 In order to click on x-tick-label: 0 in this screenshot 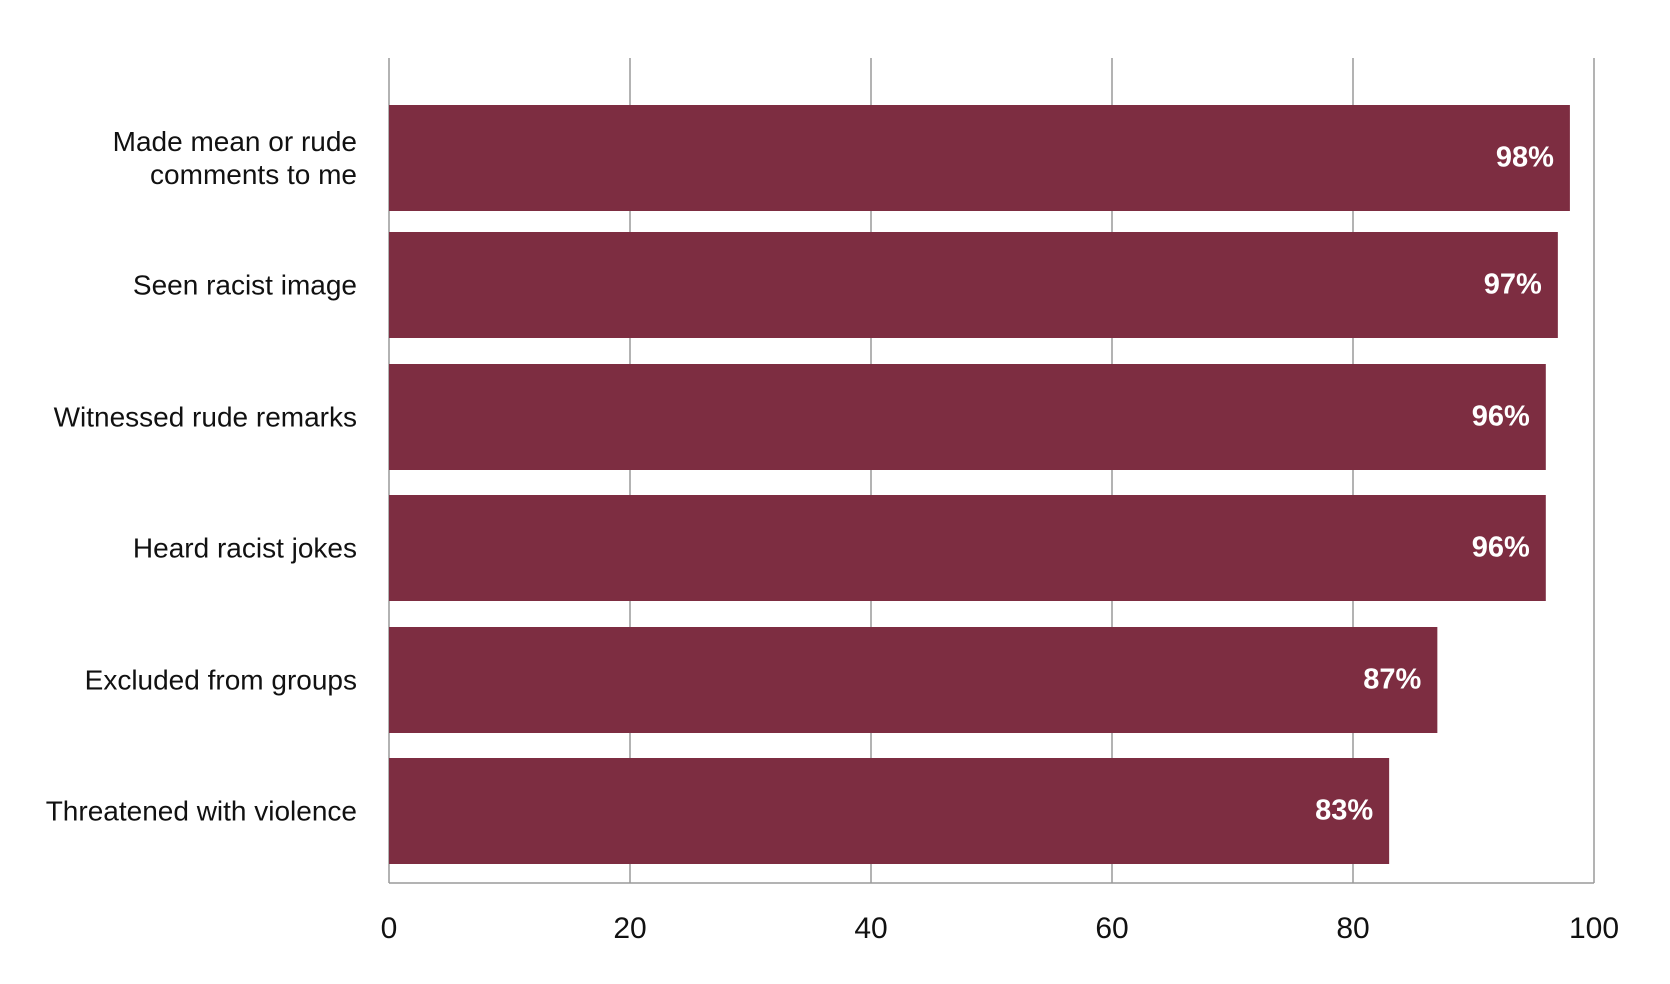, I will do `click(389, 928)`.